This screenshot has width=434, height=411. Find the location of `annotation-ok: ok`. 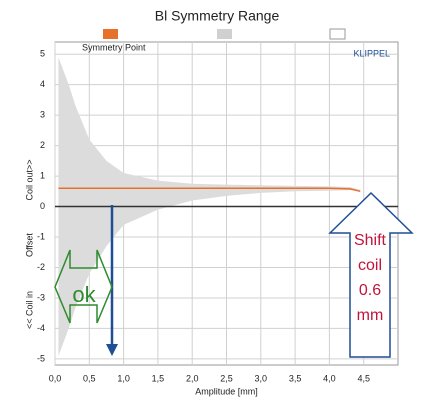

annotation-ok: ok is located at coordinates (84, 294).